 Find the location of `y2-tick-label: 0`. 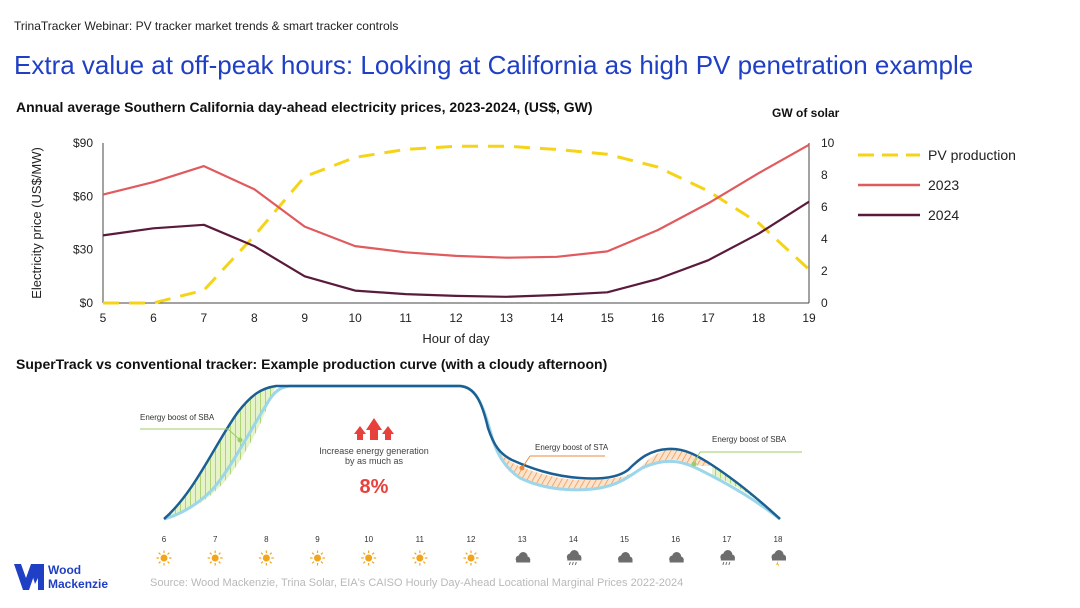

y2-tick-label: 0 is located at coordinates (824, 303).